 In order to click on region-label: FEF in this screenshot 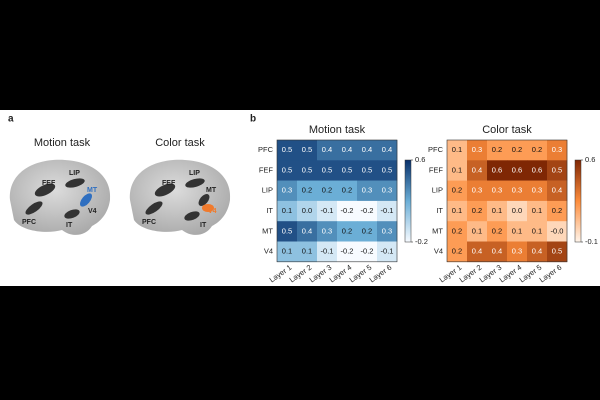, I will do `click(169, 183)`.